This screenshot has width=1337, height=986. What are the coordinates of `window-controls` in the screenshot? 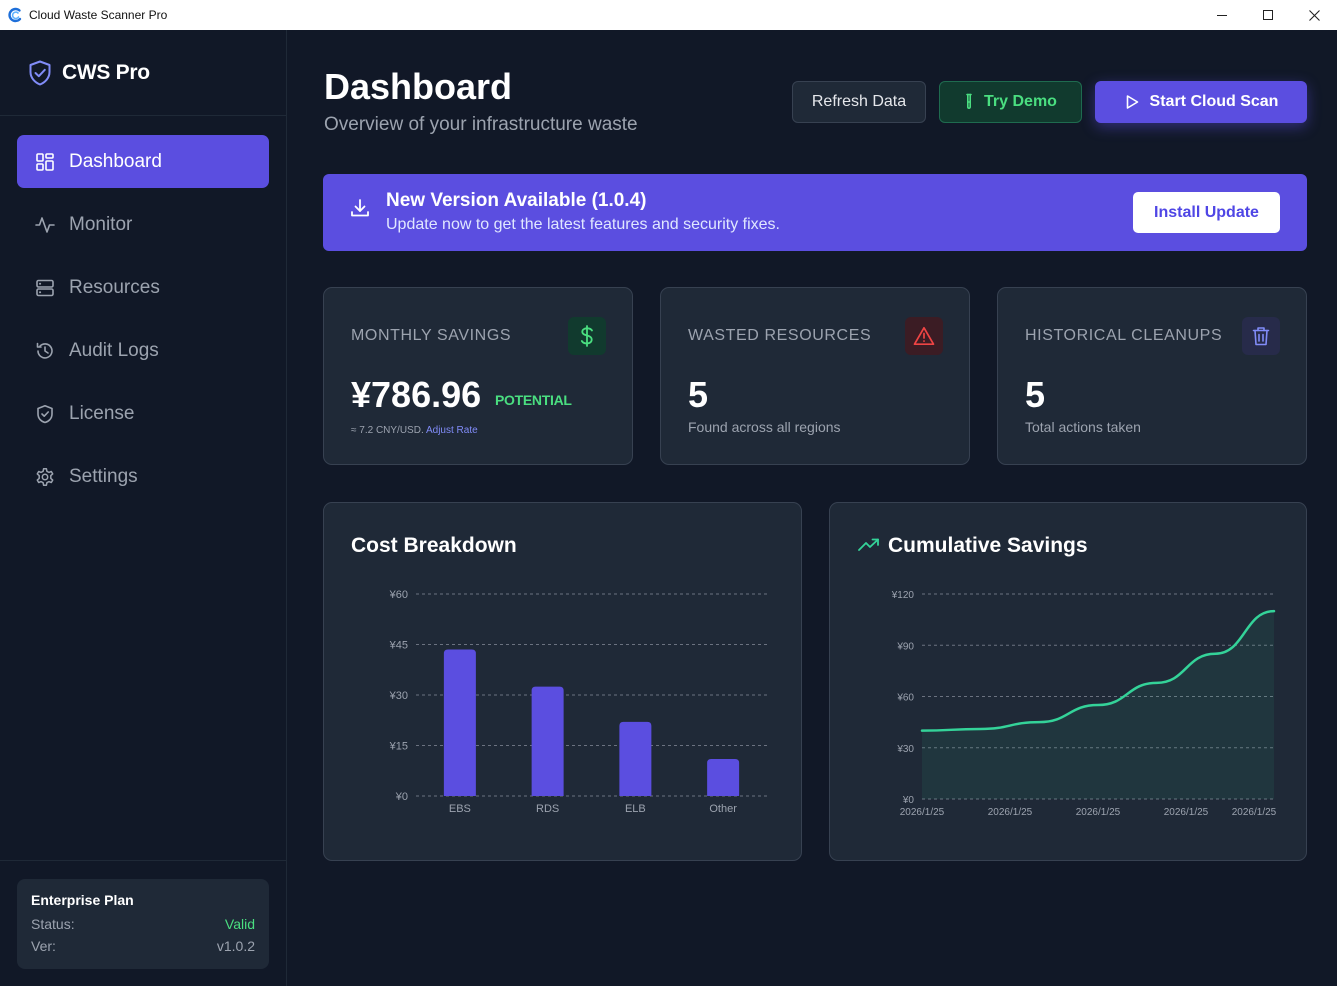 It's located at (1268, 15).